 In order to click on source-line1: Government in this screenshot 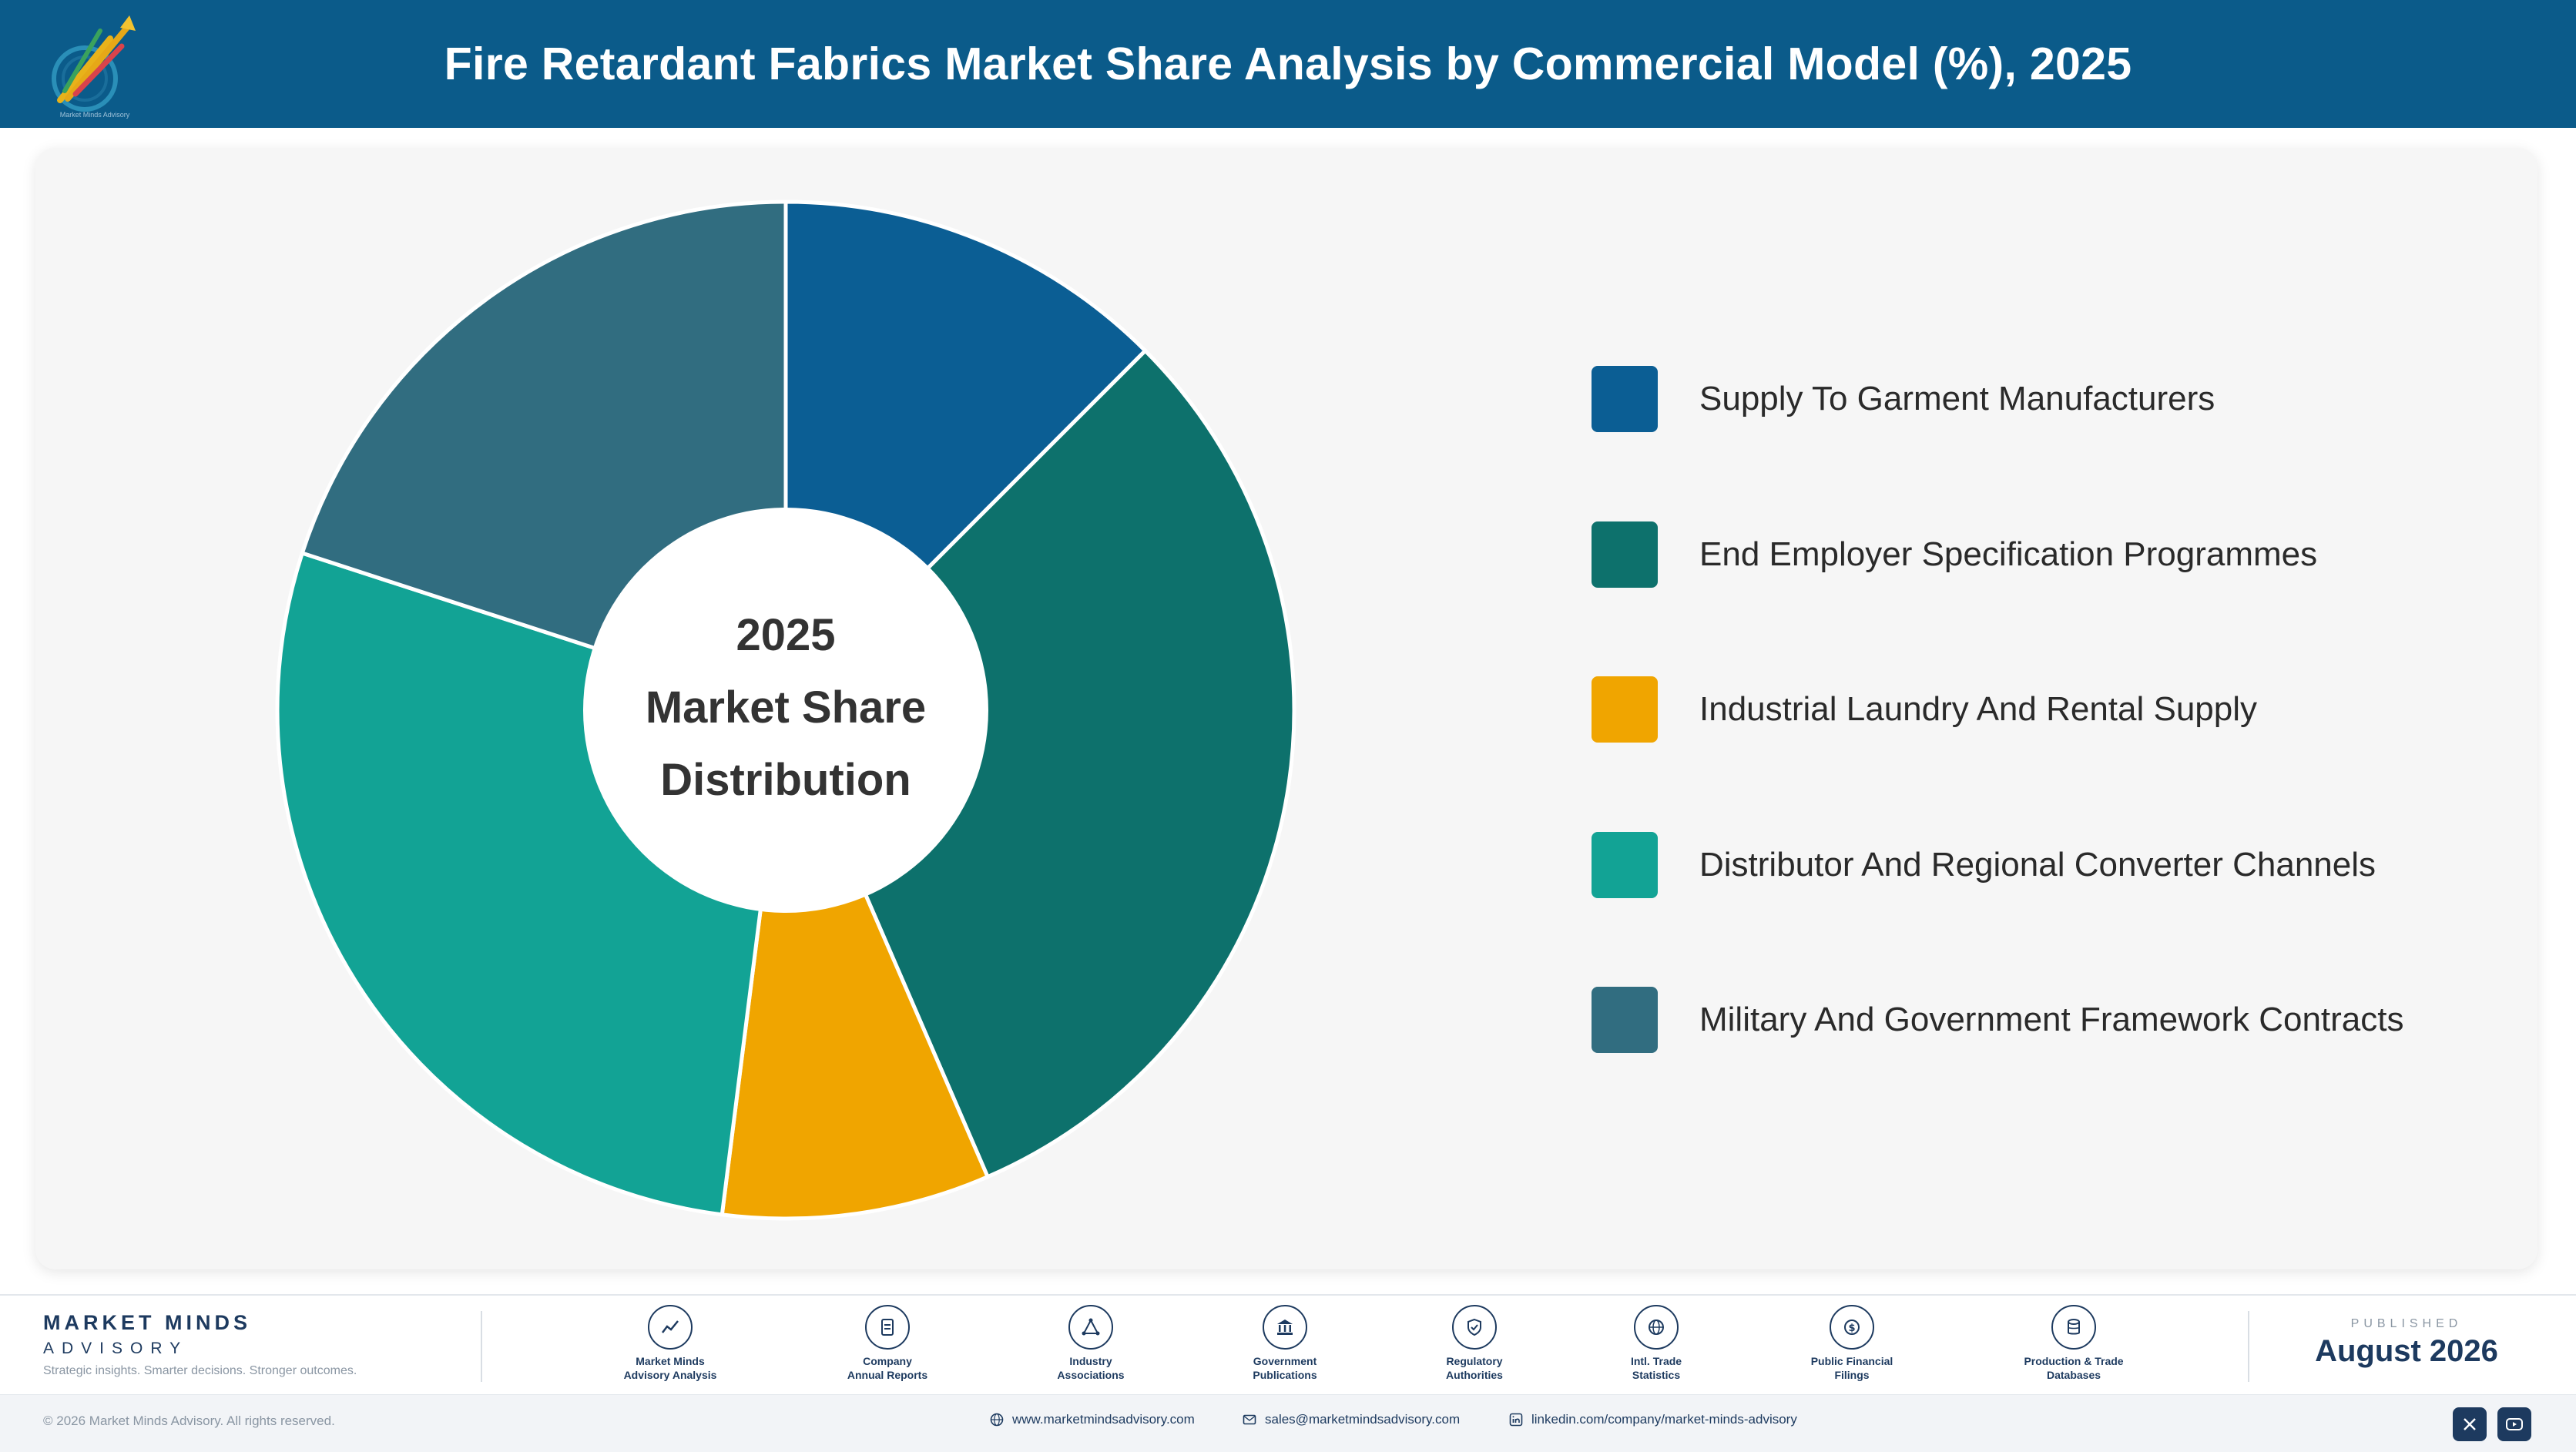, I will do `click(1285, 1361)`.